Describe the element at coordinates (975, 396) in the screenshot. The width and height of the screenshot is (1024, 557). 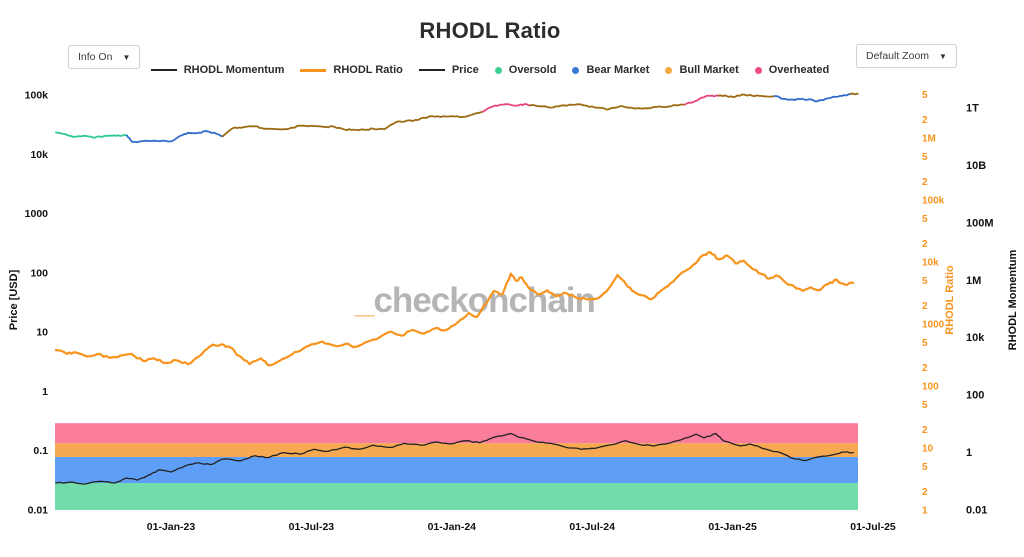
I see `momentum-axis-tick: 100` at that location.